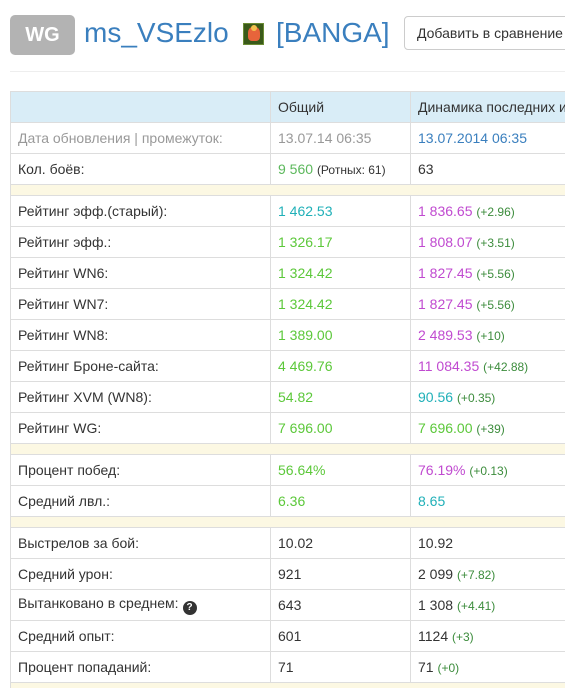 The image size is (565, 688). Describe the element at coordinates (340, 397) in the screenshot. I see `row-total: 54.82` at that location.